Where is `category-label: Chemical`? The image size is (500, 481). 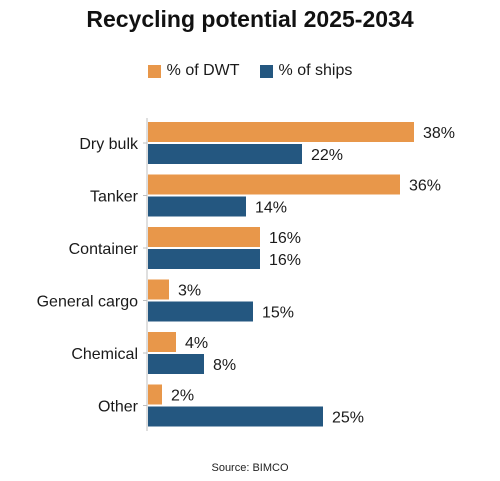
category-label: Chemical is located at coordinates (104, 354).